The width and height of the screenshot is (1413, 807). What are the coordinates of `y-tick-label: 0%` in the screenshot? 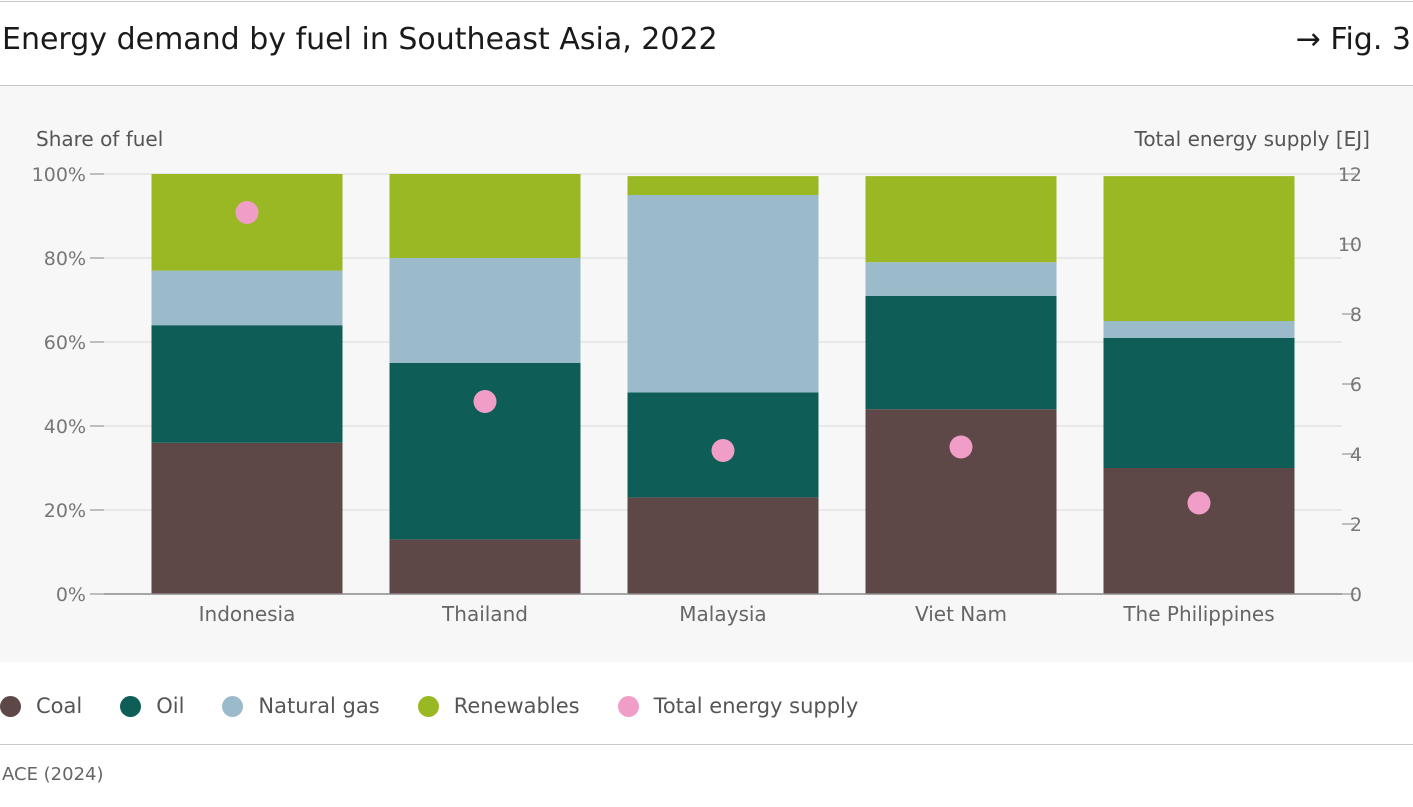 It's located at (71, 595).